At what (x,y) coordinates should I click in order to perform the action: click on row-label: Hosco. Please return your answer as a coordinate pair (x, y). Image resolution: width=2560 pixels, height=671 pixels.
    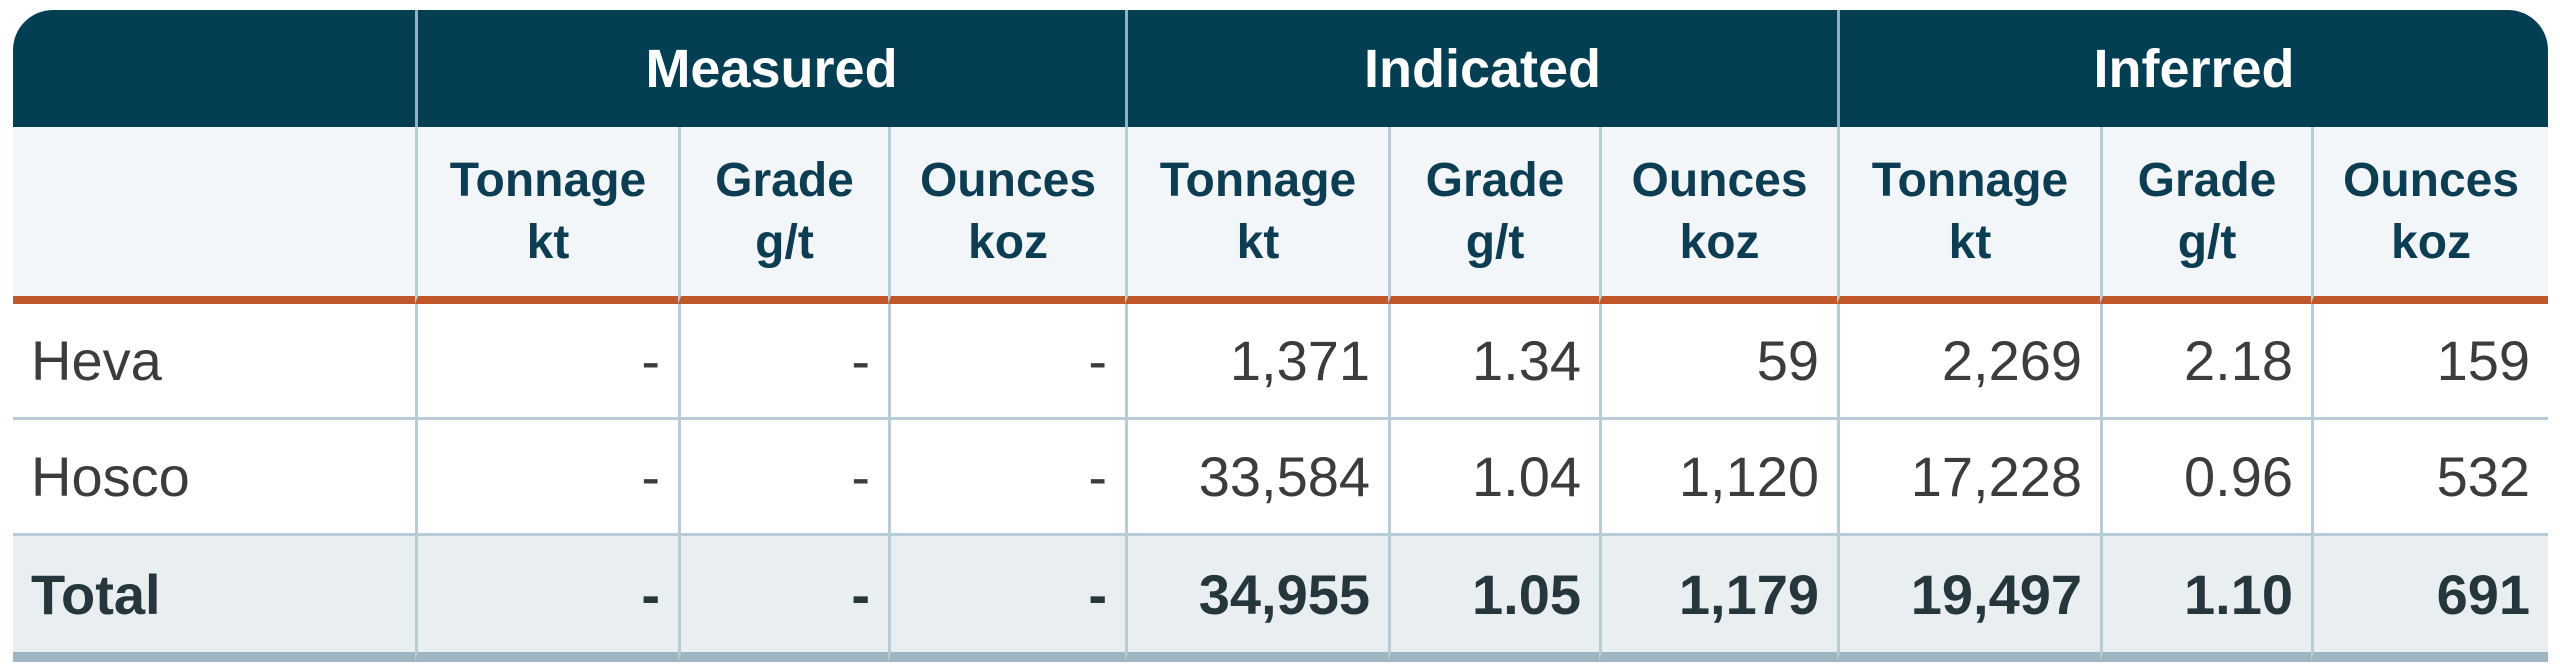
    Looking at the image, I should click on (214, 478).